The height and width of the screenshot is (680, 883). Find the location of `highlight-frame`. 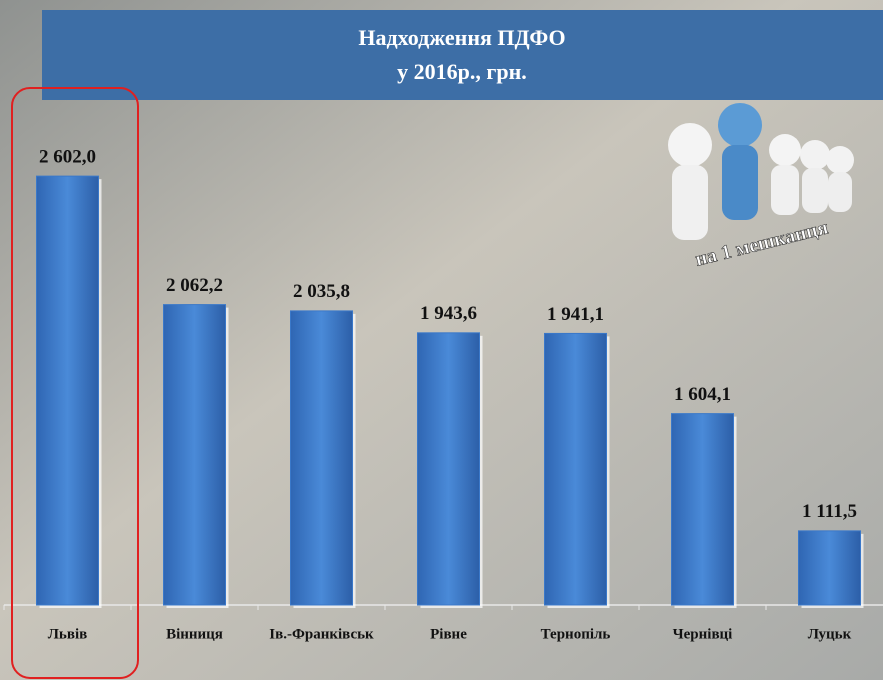

highlight-frame is located at coordinates (75, 383).